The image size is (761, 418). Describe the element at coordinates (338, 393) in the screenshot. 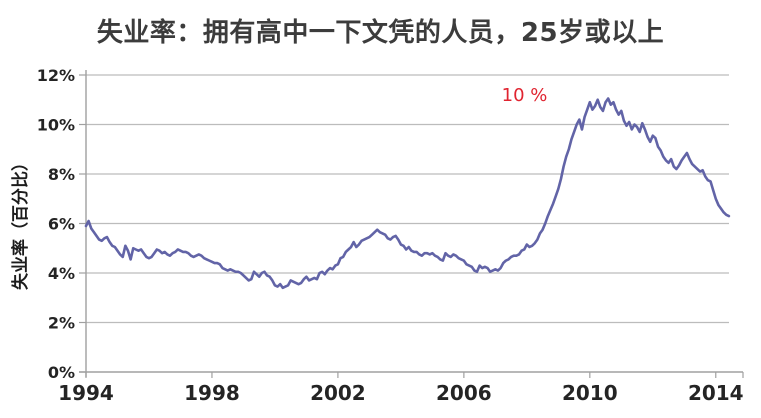

I see `x-tick-label: 2002` at that location.